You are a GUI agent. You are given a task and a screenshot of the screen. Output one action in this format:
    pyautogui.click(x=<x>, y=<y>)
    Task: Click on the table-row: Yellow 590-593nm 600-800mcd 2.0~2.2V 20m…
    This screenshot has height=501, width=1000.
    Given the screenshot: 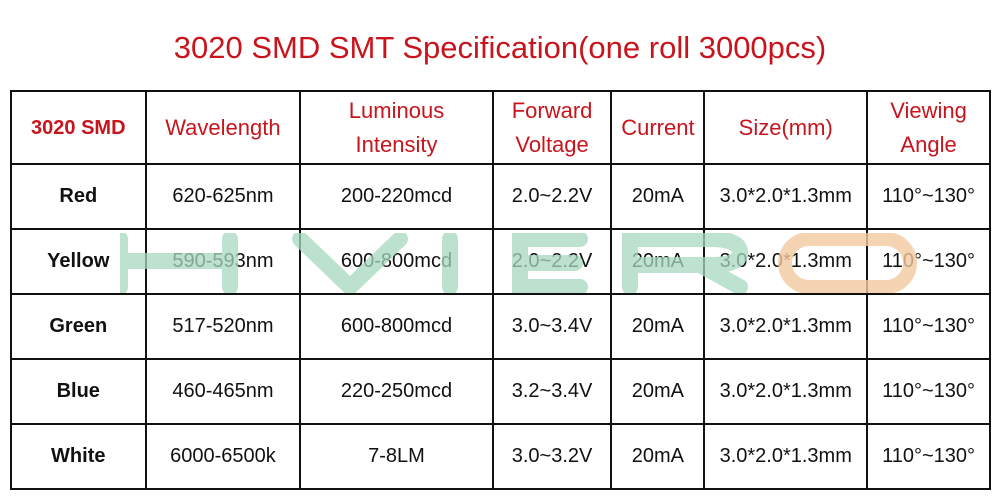 What is the action you would take?
    pyautogui.click(x=500, y=261)
    